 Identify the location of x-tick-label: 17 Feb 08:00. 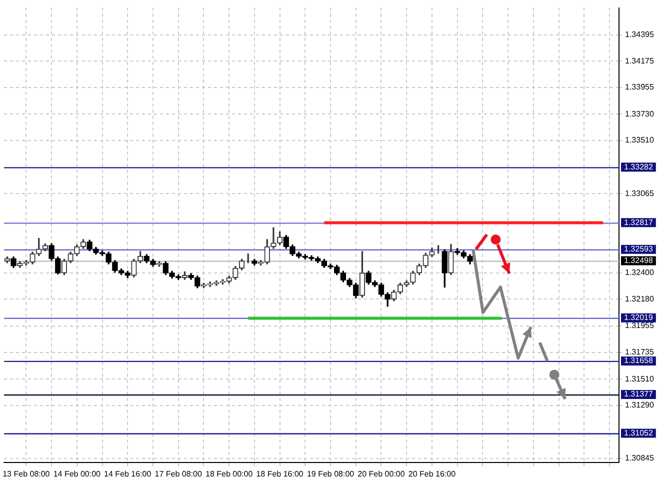
(178, 473).